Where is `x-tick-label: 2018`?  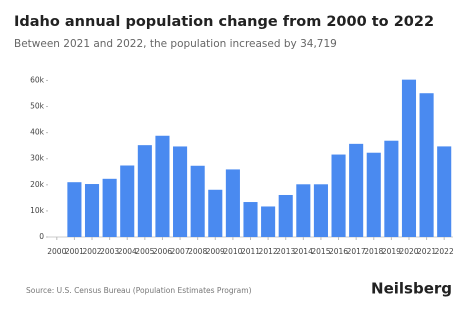
x-tick-label: 2018 is located at coordinates (373, 251).